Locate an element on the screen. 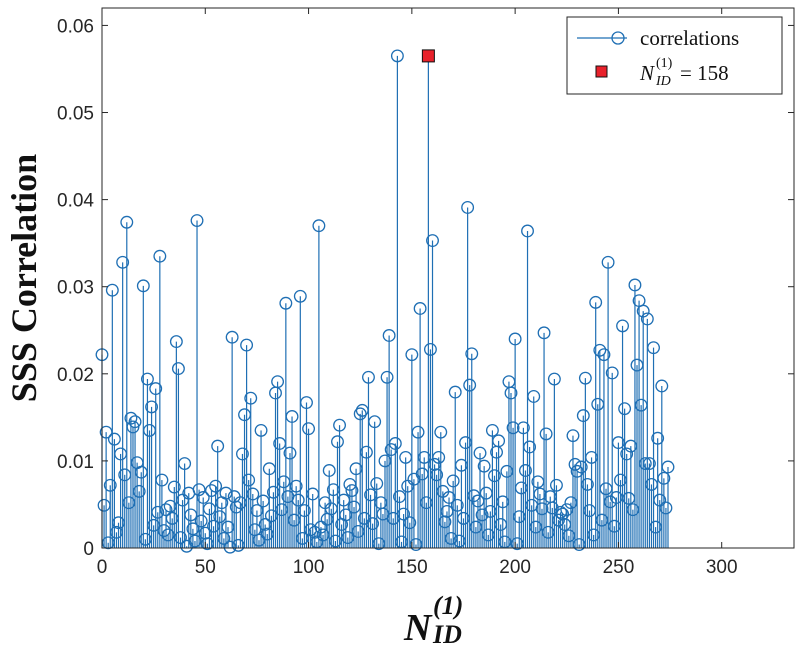 The image size is (800, 654). y-tick-label: 0 is located at coordinates (88, 549).